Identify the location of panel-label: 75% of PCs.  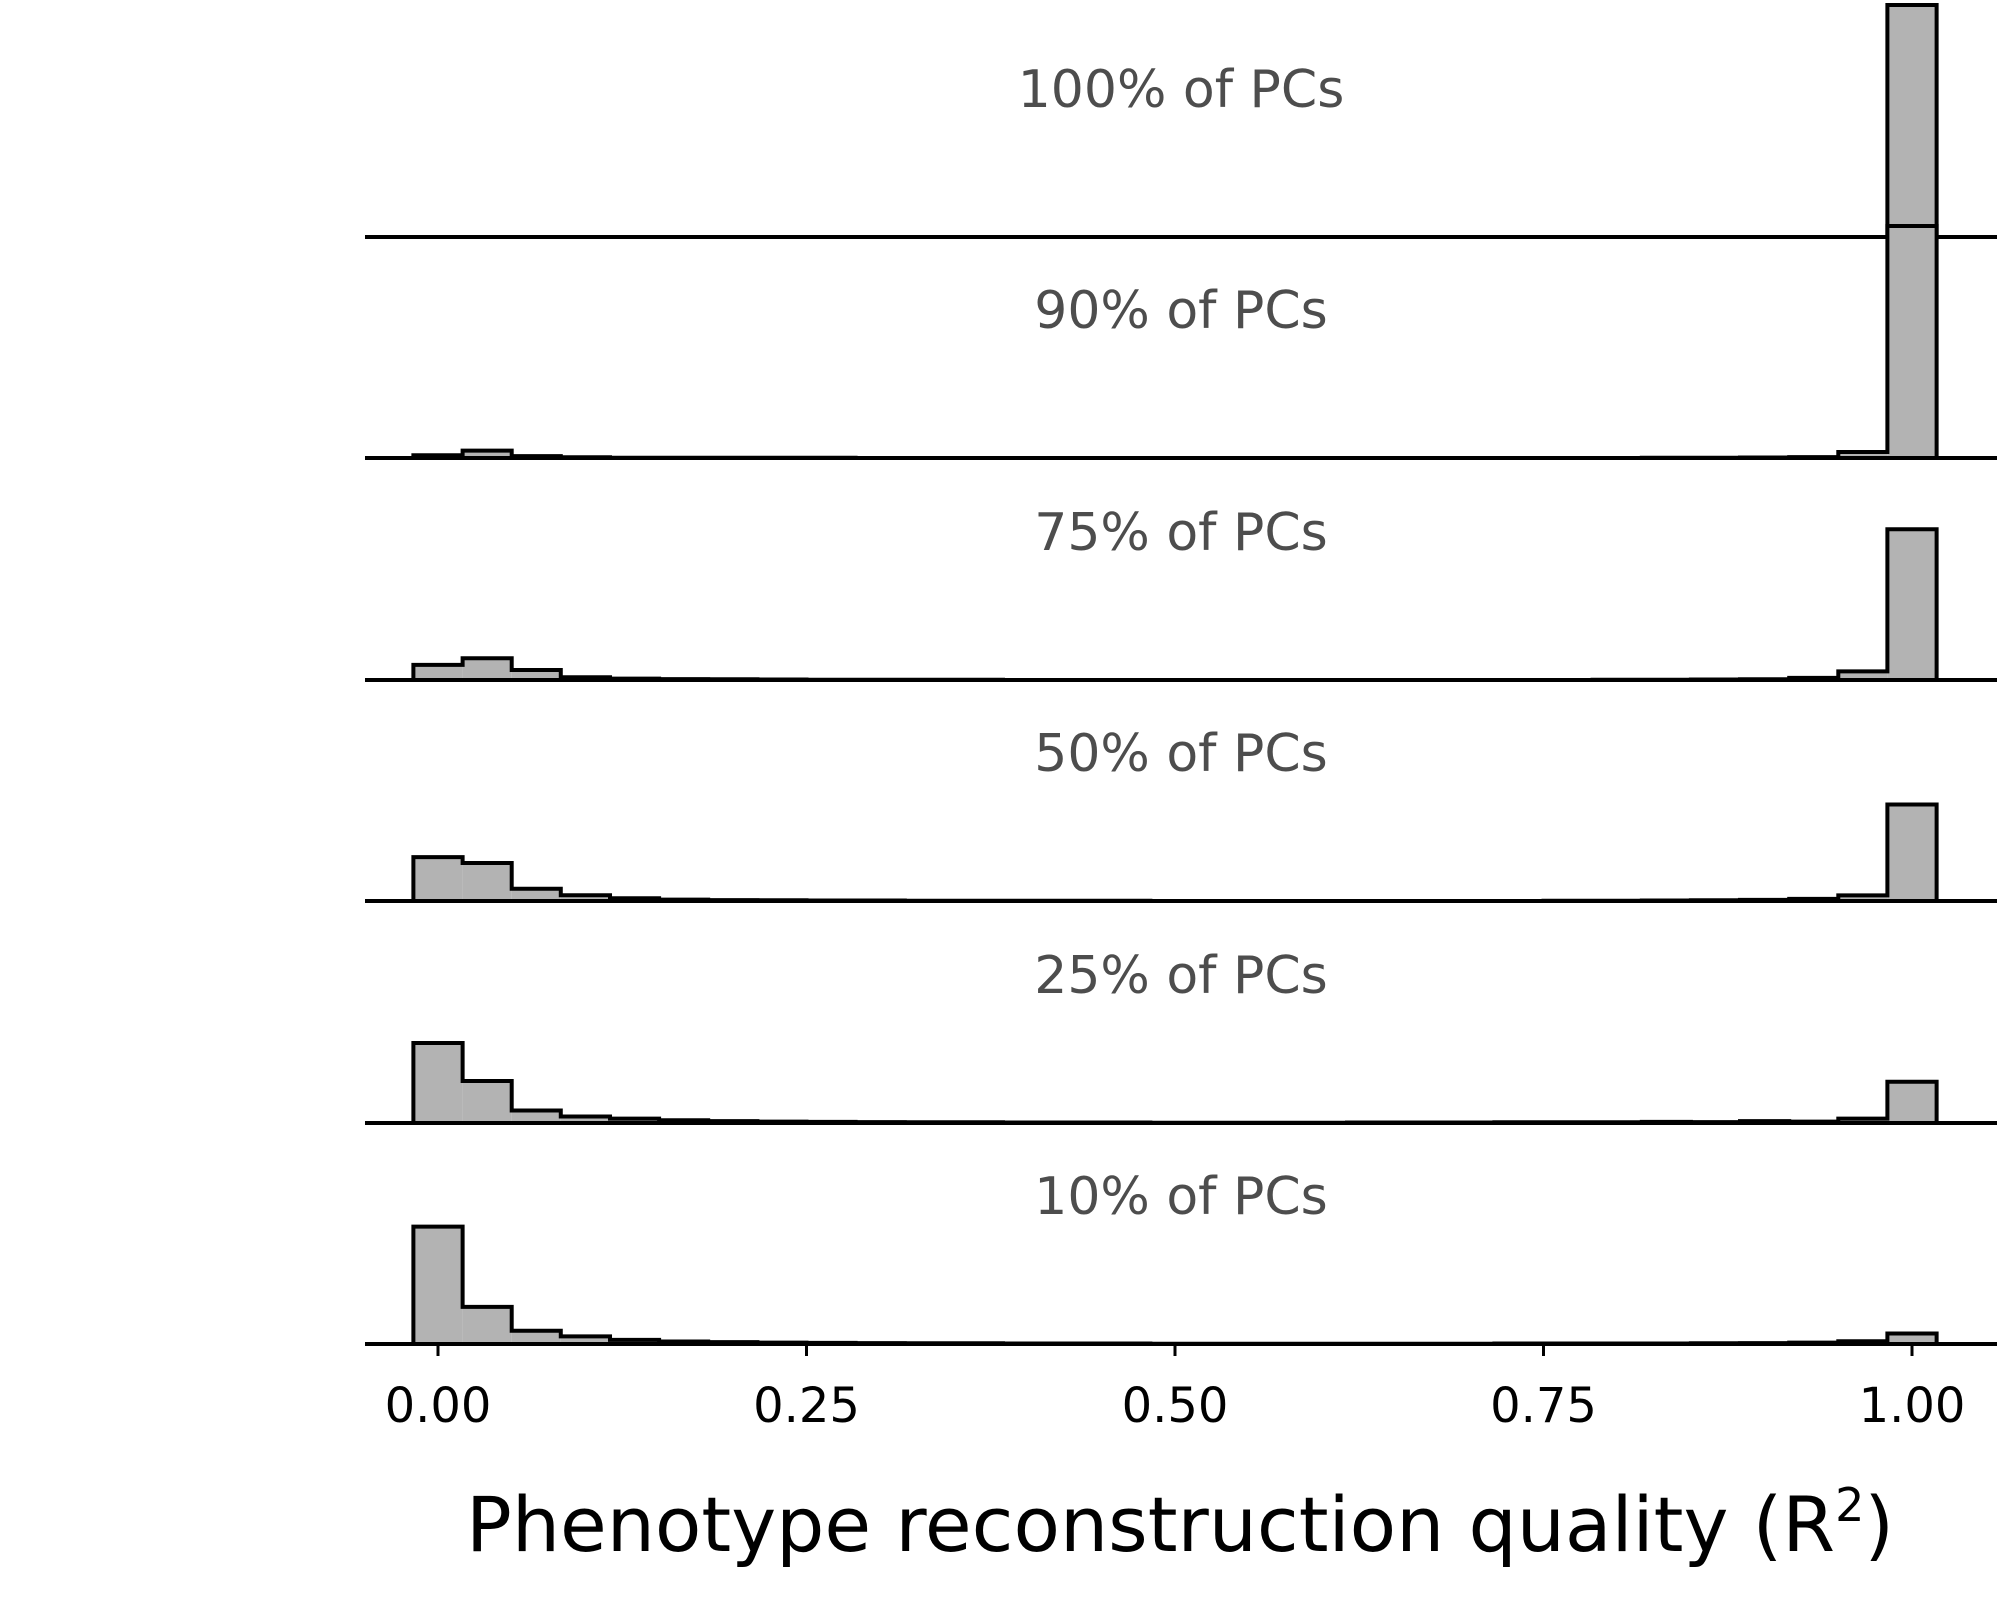
(1181, 533).